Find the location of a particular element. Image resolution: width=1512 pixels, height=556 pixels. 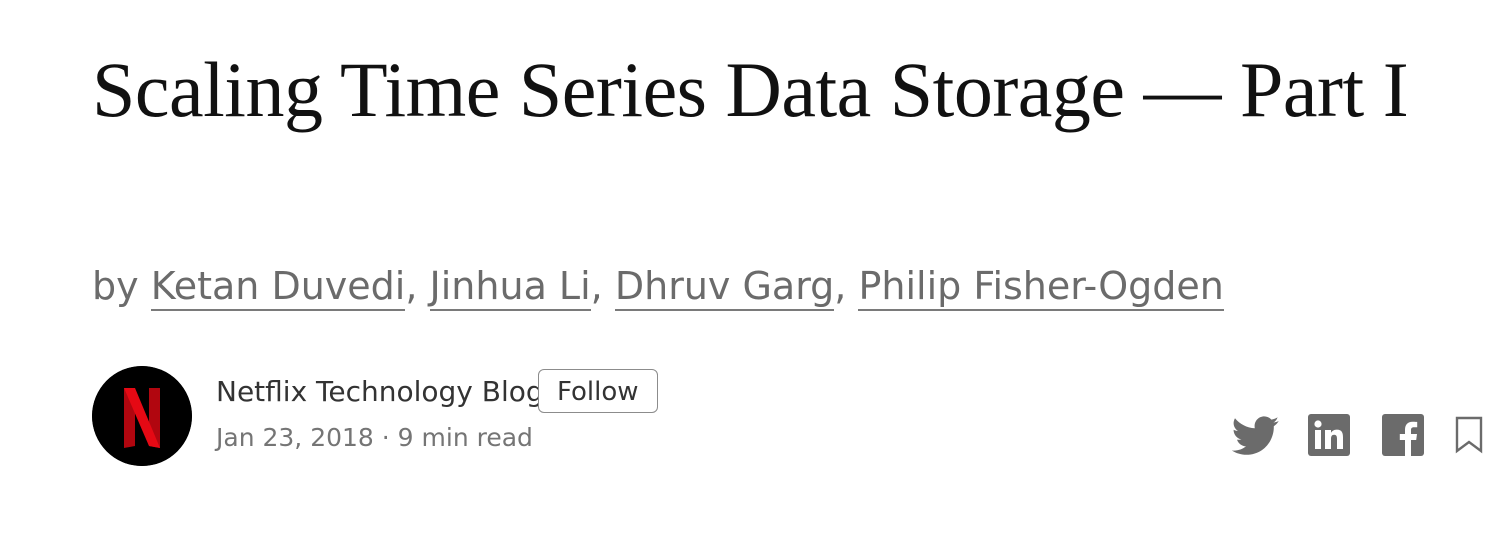

author-link-jinhua-li: Jinhua Li is located at coordinates (510, 287).